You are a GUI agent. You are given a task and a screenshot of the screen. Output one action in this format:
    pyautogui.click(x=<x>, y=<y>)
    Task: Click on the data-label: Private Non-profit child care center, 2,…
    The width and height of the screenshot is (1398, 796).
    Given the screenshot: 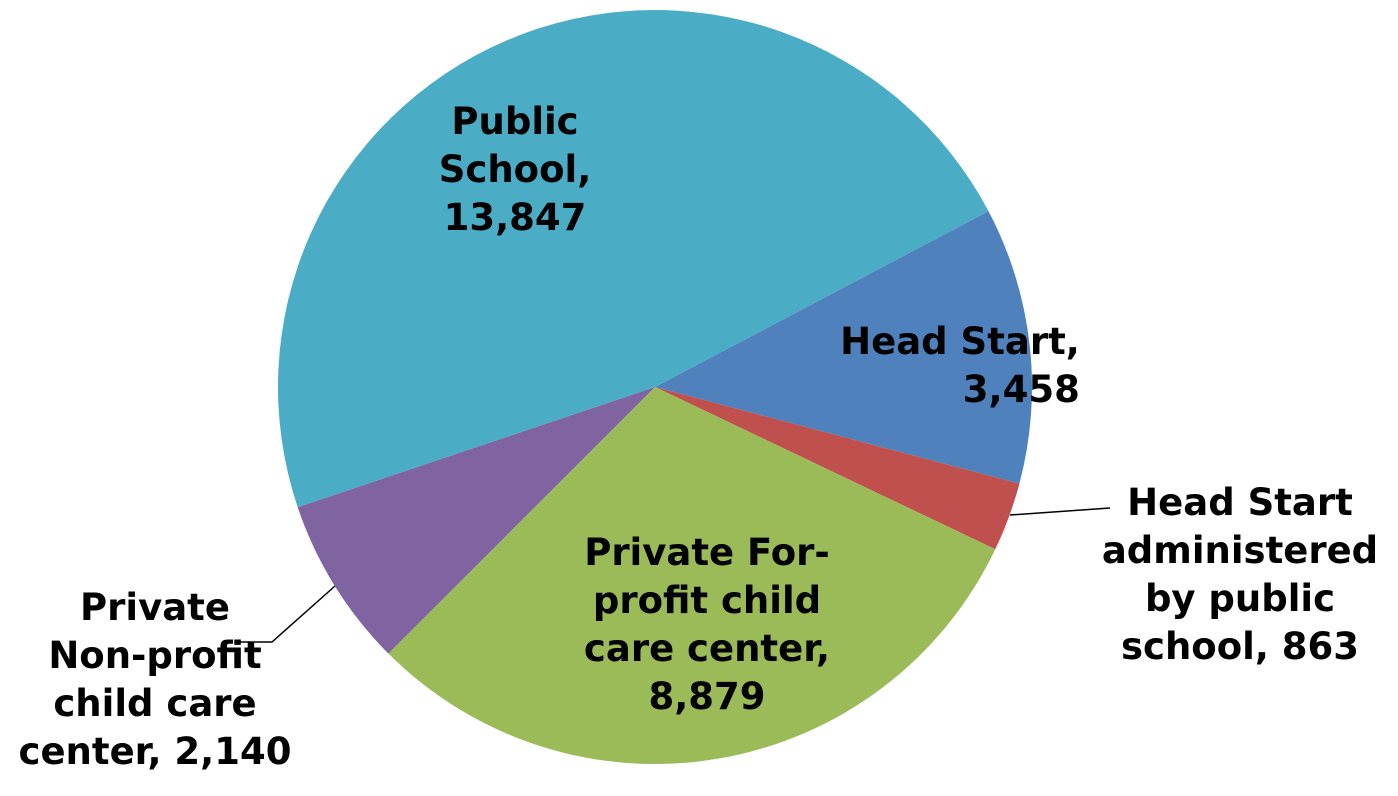 What is the action you would take?
    pyautogui.click(x=155, y=679)
    